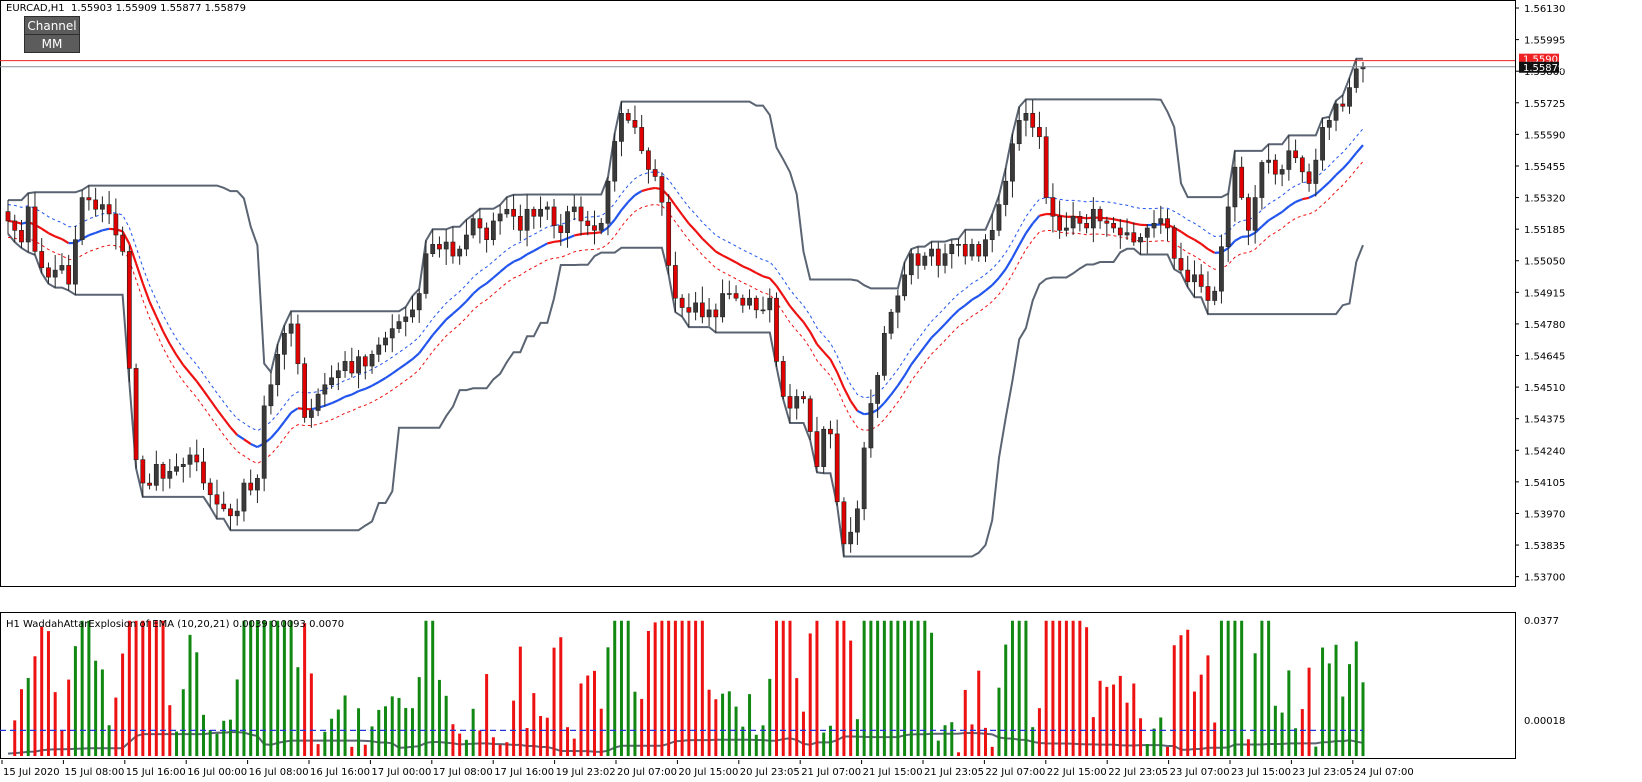  Describe the element at coordinates (1384, 772) in the screenshot. I see `time-label: 24 Jul 07:00` at that location.